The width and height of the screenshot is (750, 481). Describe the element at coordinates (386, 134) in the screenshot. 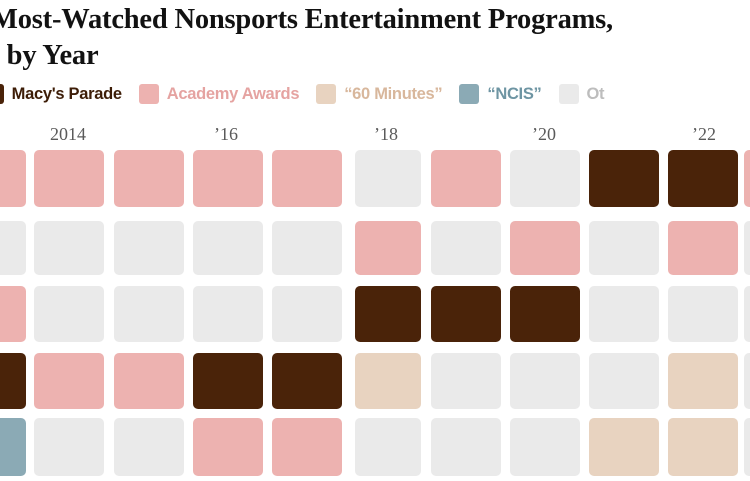

I see `axis-tick-18: ’18` at that location.